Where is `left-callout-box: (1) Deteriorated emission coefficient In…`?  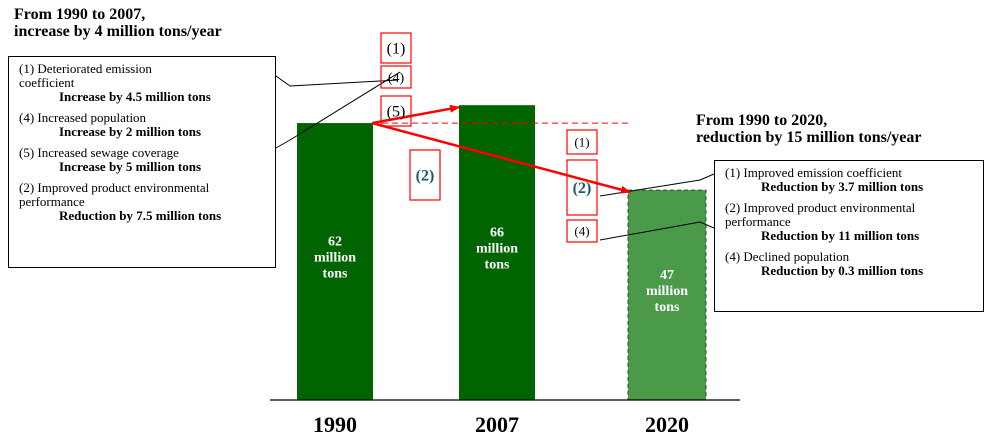
left-callout-box: (1) Deteriorated emission coefficient In… is located at coordinates (142, 162).